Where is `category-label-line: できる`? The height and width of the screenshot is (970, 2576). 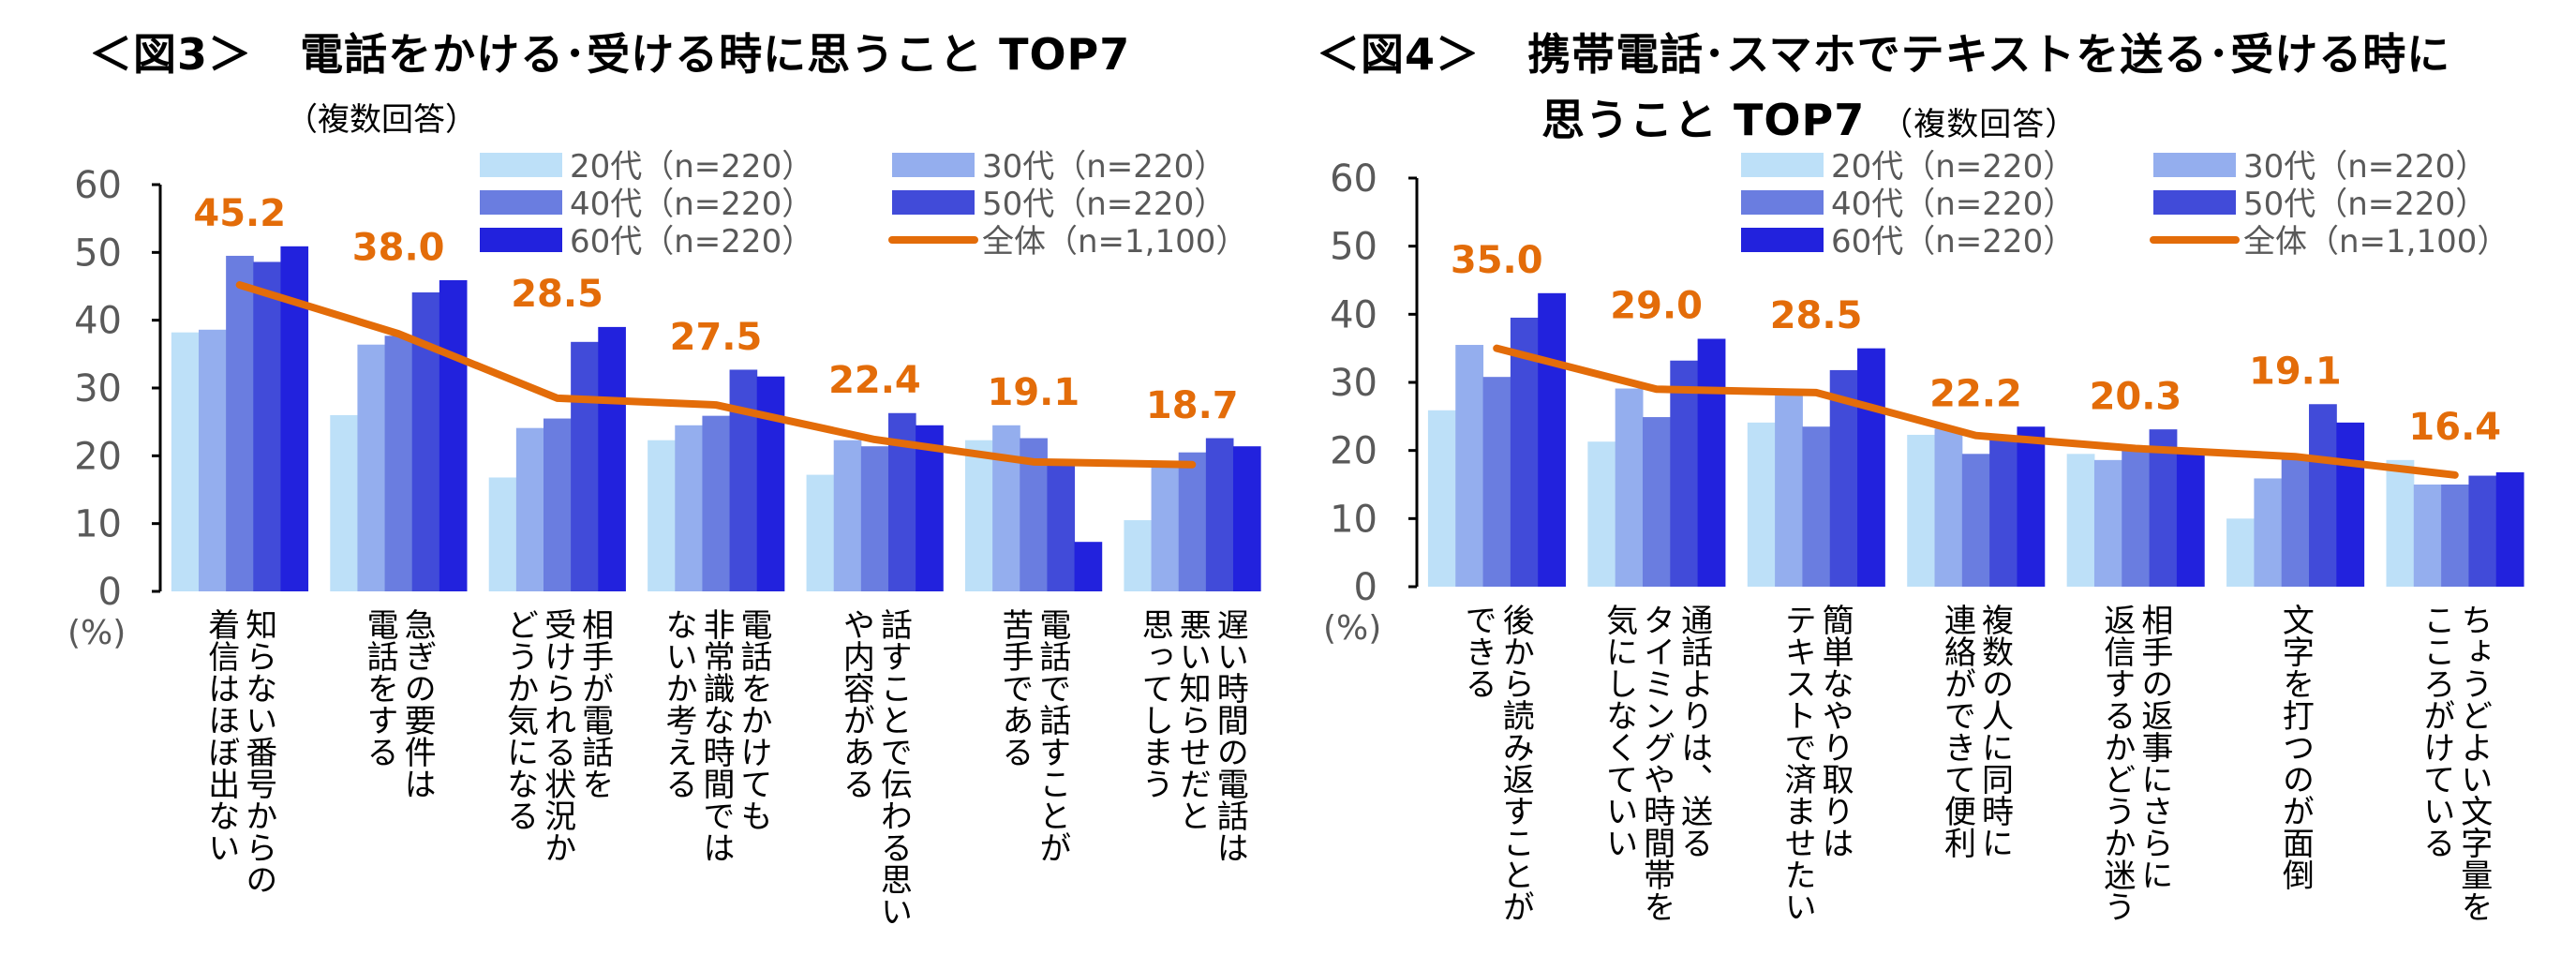 category-label-line: できる is located at coordinates (1478, 651).